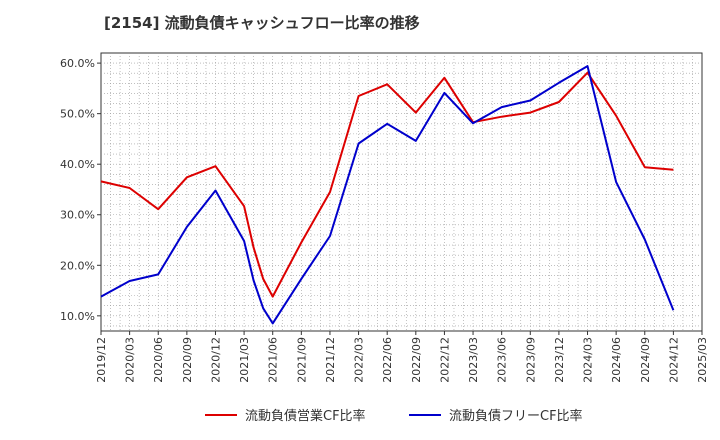 The image size is (720, 440). What do you see at coordinates (77, 215) in the screenshot?
I see `y-tick-label: 30.0%` at bounding box center [77, 215].